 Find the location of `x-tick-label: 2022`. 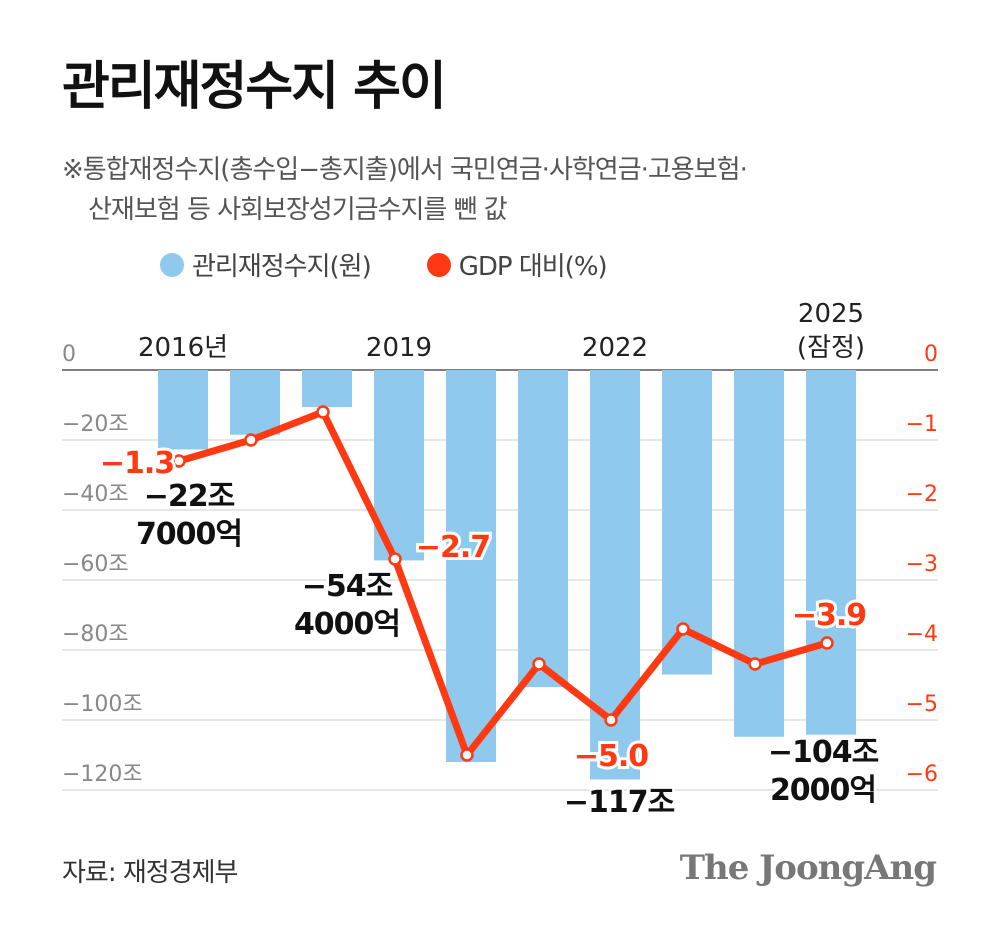

x-tick-label: 2022 is located at coordinates (615, 348).